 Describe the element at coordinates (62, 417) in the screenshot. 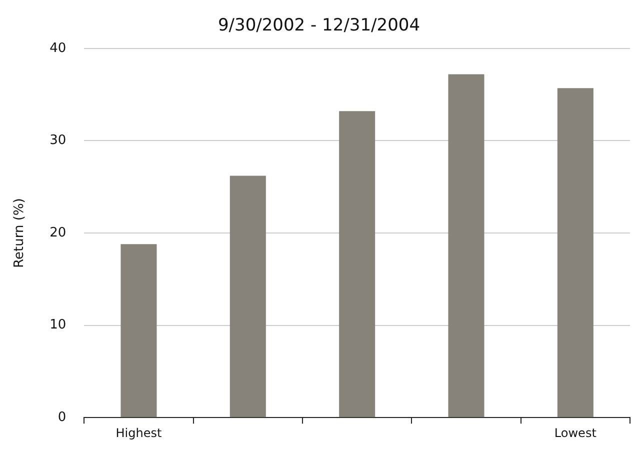

I see `y-tick-label: 0` at that location.